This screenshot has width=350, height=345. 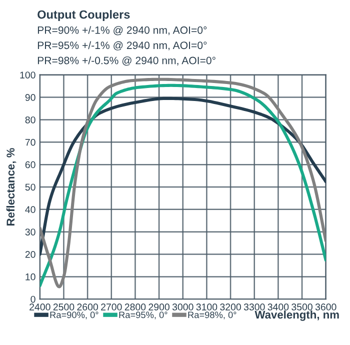 I want to click on x-tick-label: 3300, so click(x=254, y=307).